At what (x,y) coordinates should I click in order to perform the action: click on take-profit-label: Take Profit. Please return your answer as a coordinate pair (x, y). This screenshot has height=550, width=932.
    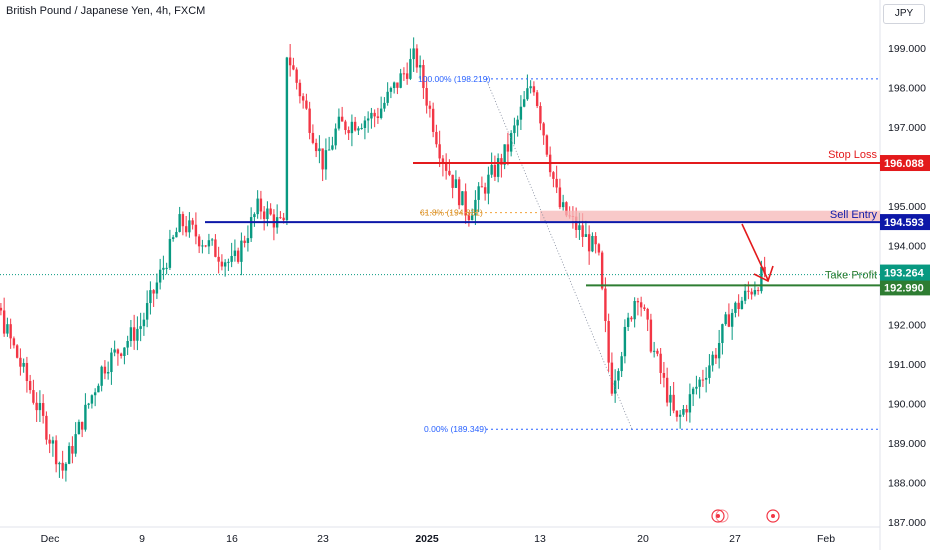
    Looking at the image, I should click on (851, 275).